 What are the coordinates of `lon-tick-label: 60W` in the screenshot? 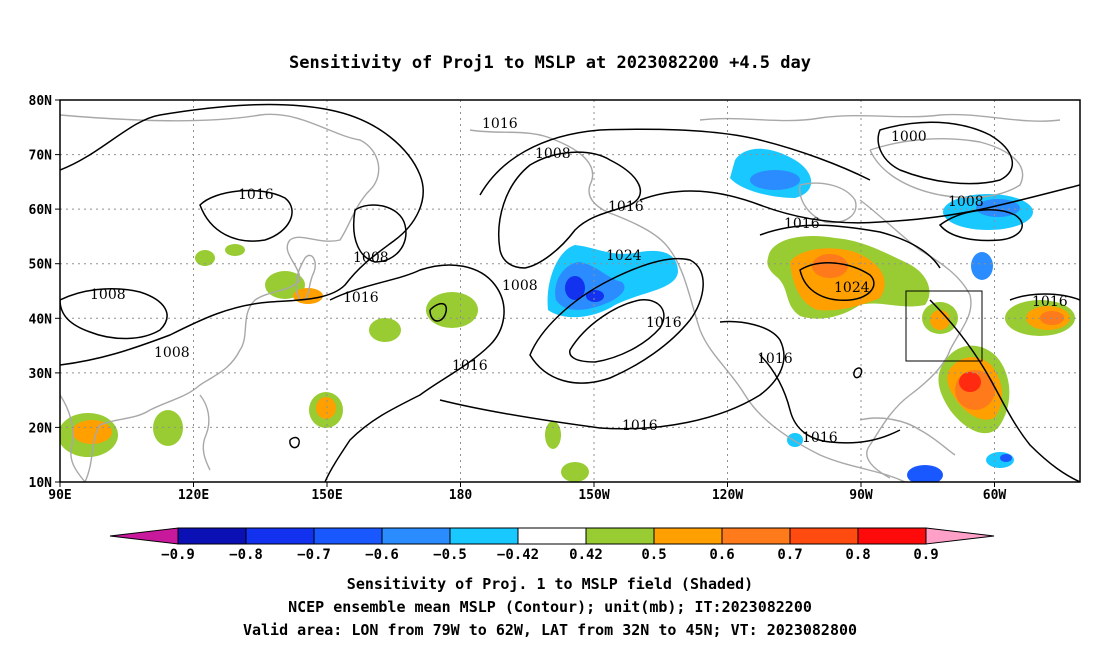 It's located at (995, 495).